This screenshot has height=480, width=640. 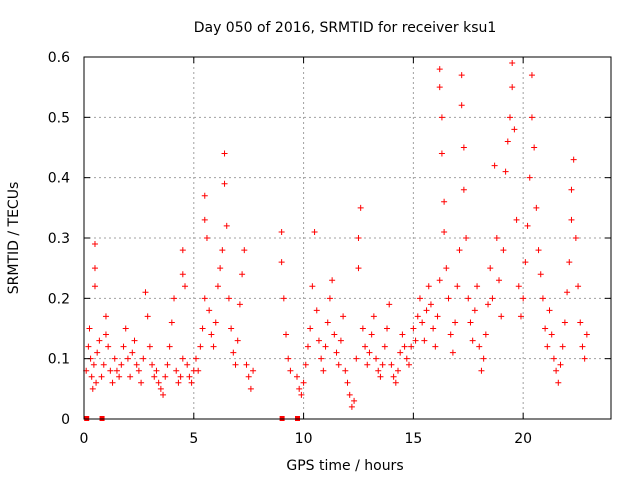 What do you see at coordinates (59, 299) in the screenshot?
I see `y-tick-label: 0.2` at bounding box center [59, 299].